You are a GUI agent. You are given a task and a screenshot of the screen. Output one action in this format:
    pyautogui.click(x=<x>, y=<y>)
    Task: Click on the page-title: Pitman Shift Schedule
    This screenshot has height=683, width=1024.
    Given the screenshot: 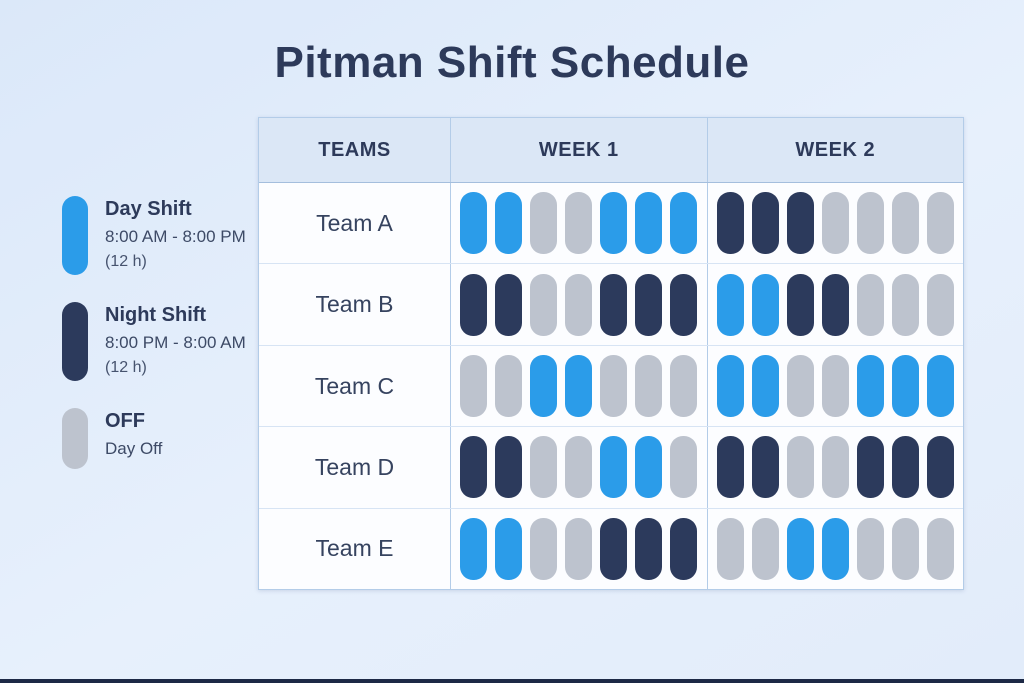 What is the action you would take?
    pyautogui.click(x=512, y=62)
    